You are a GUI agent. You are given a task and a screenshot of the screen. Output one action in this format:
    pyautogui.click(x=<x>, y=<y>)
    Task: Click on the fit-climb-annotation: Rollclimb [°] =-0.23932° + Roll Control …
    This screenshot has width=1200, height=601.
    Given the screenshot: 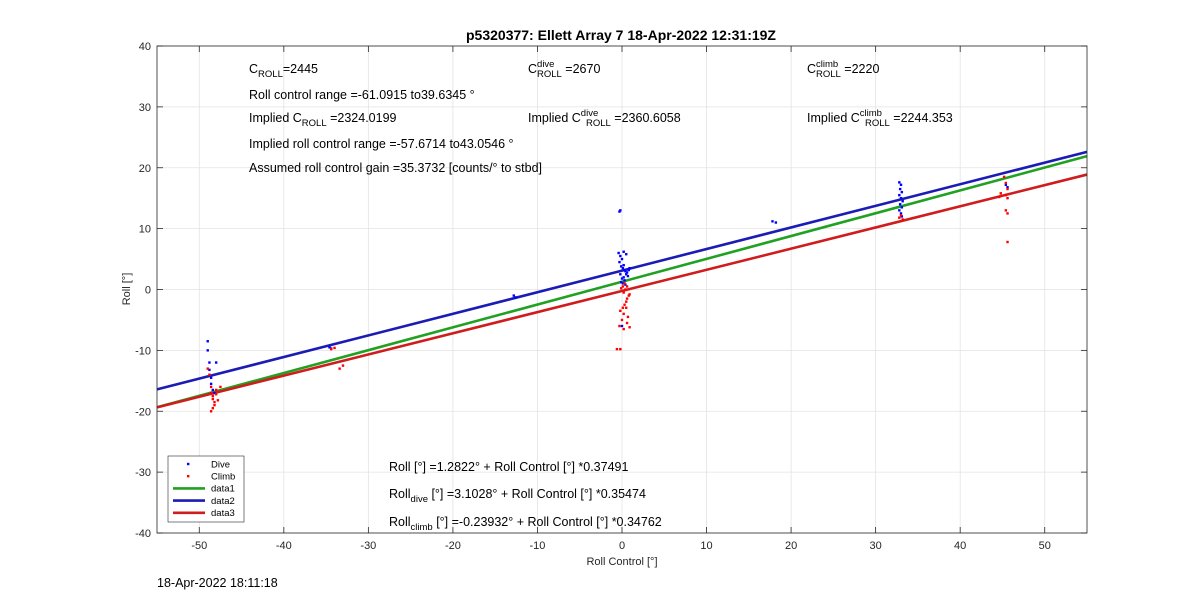 What is the action you would take?
    pyautogui.click(x=525, y=524)
    